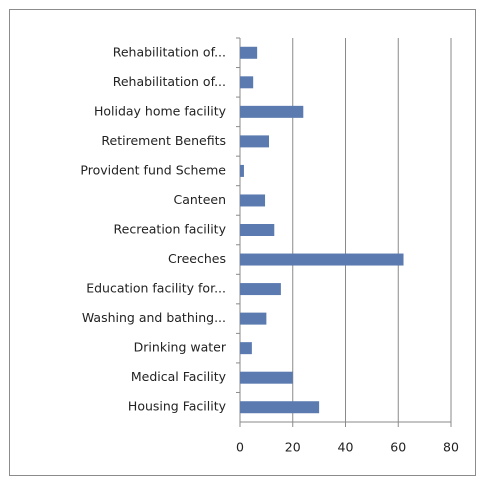 This screenshot has width=483, height=486. What do you see at coordinates (179, 376) in the screenshot?
I see `y-tick-label: Medical Facility` at bounding box center [179, 376].